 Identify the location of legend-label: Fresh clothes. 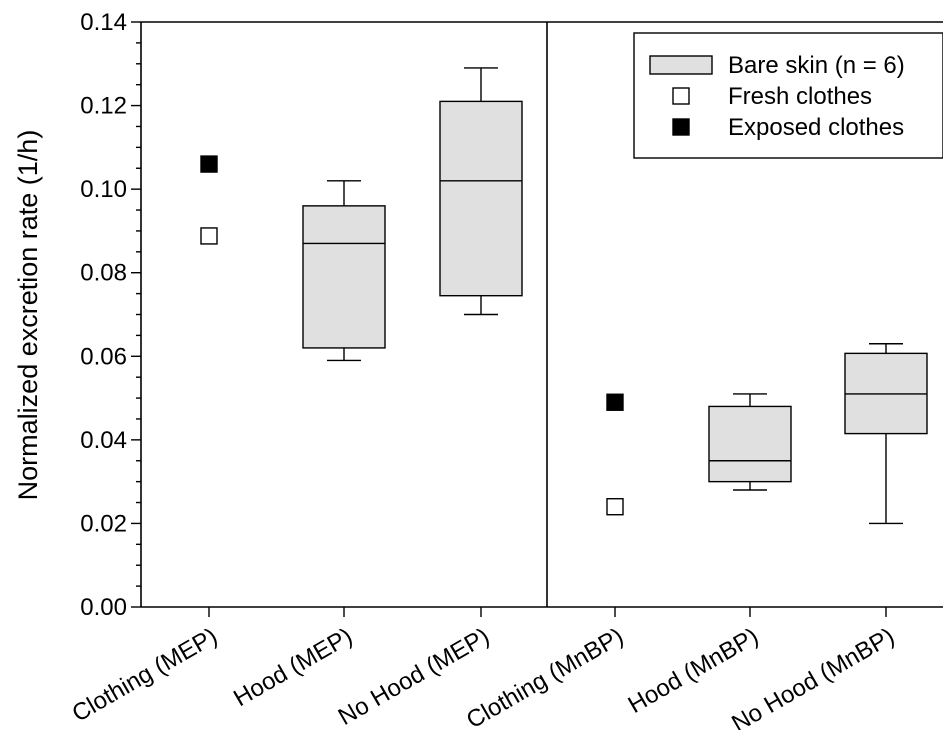
(800, 96).